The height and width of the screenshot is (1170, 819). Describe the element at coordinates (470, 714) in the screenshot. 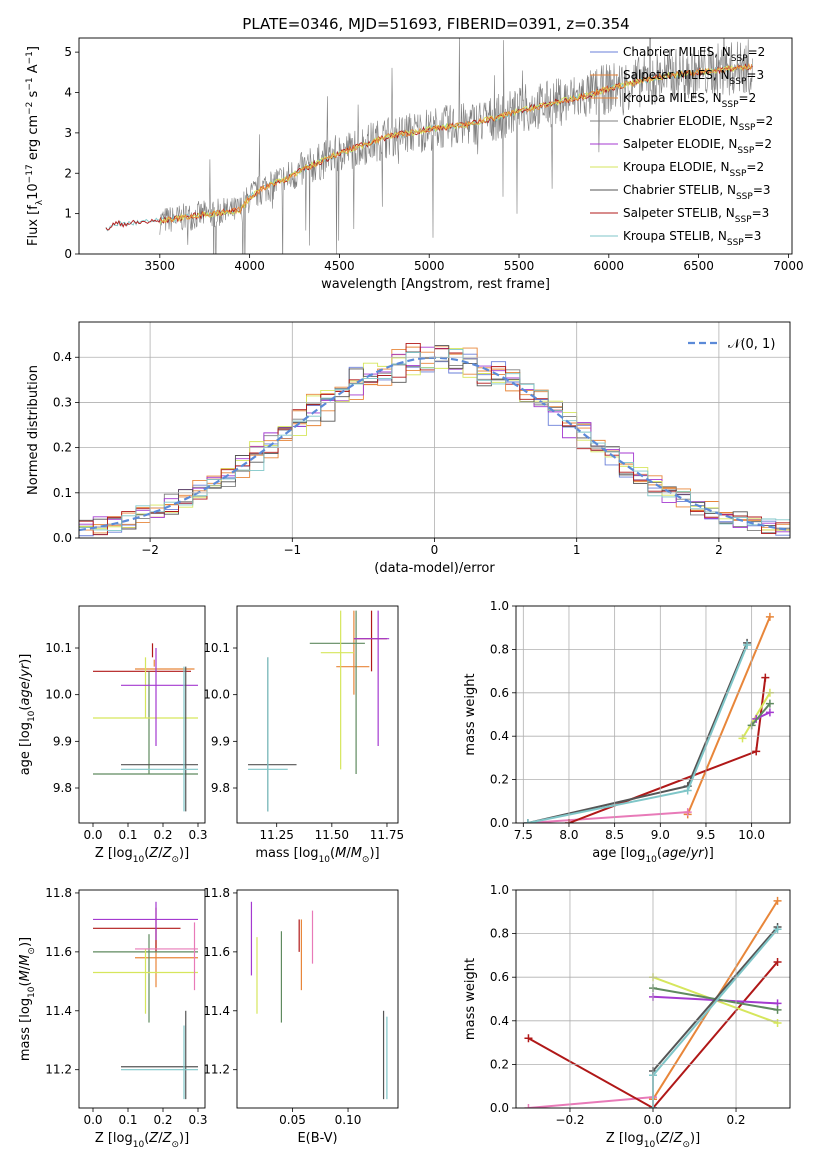

I see `y-axis-label: mass weight` at that location.